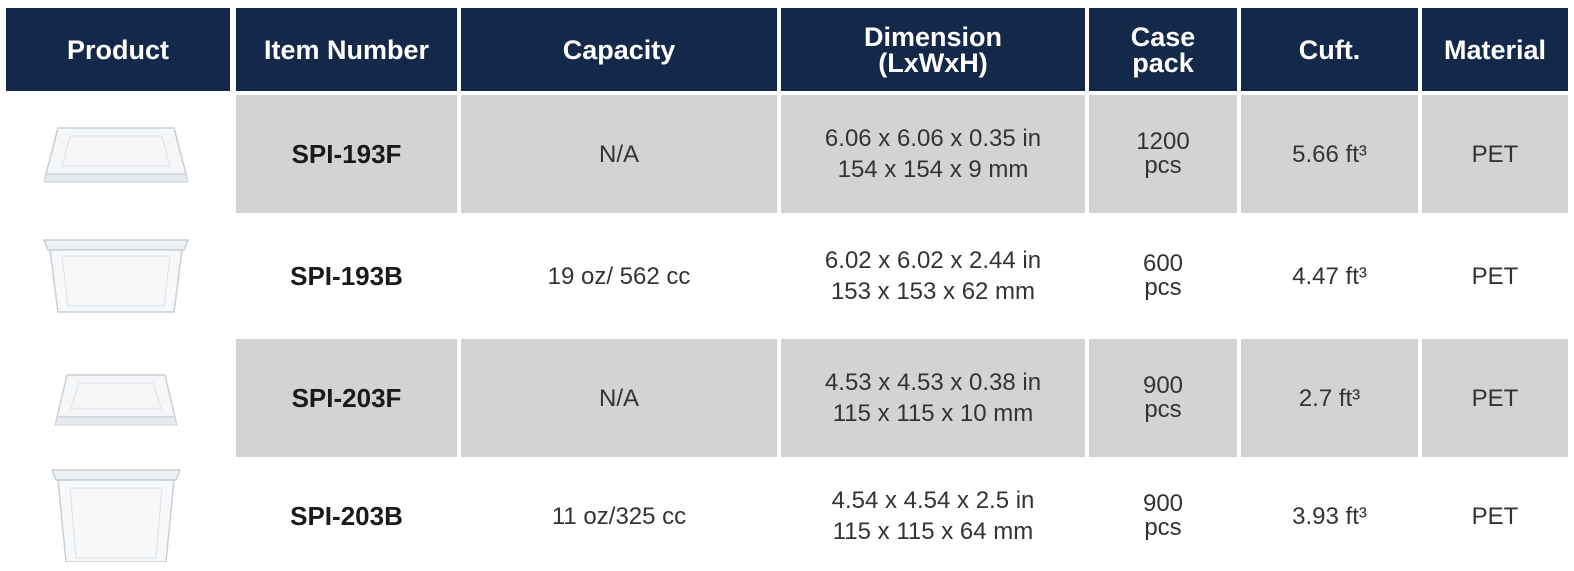 The height and width of the screenshot is (571, 1574). What do you see at coordinates (1495, 516) in the screenshot?
I see `table-row-4-material: PET` at bounding box center [1495, 516].